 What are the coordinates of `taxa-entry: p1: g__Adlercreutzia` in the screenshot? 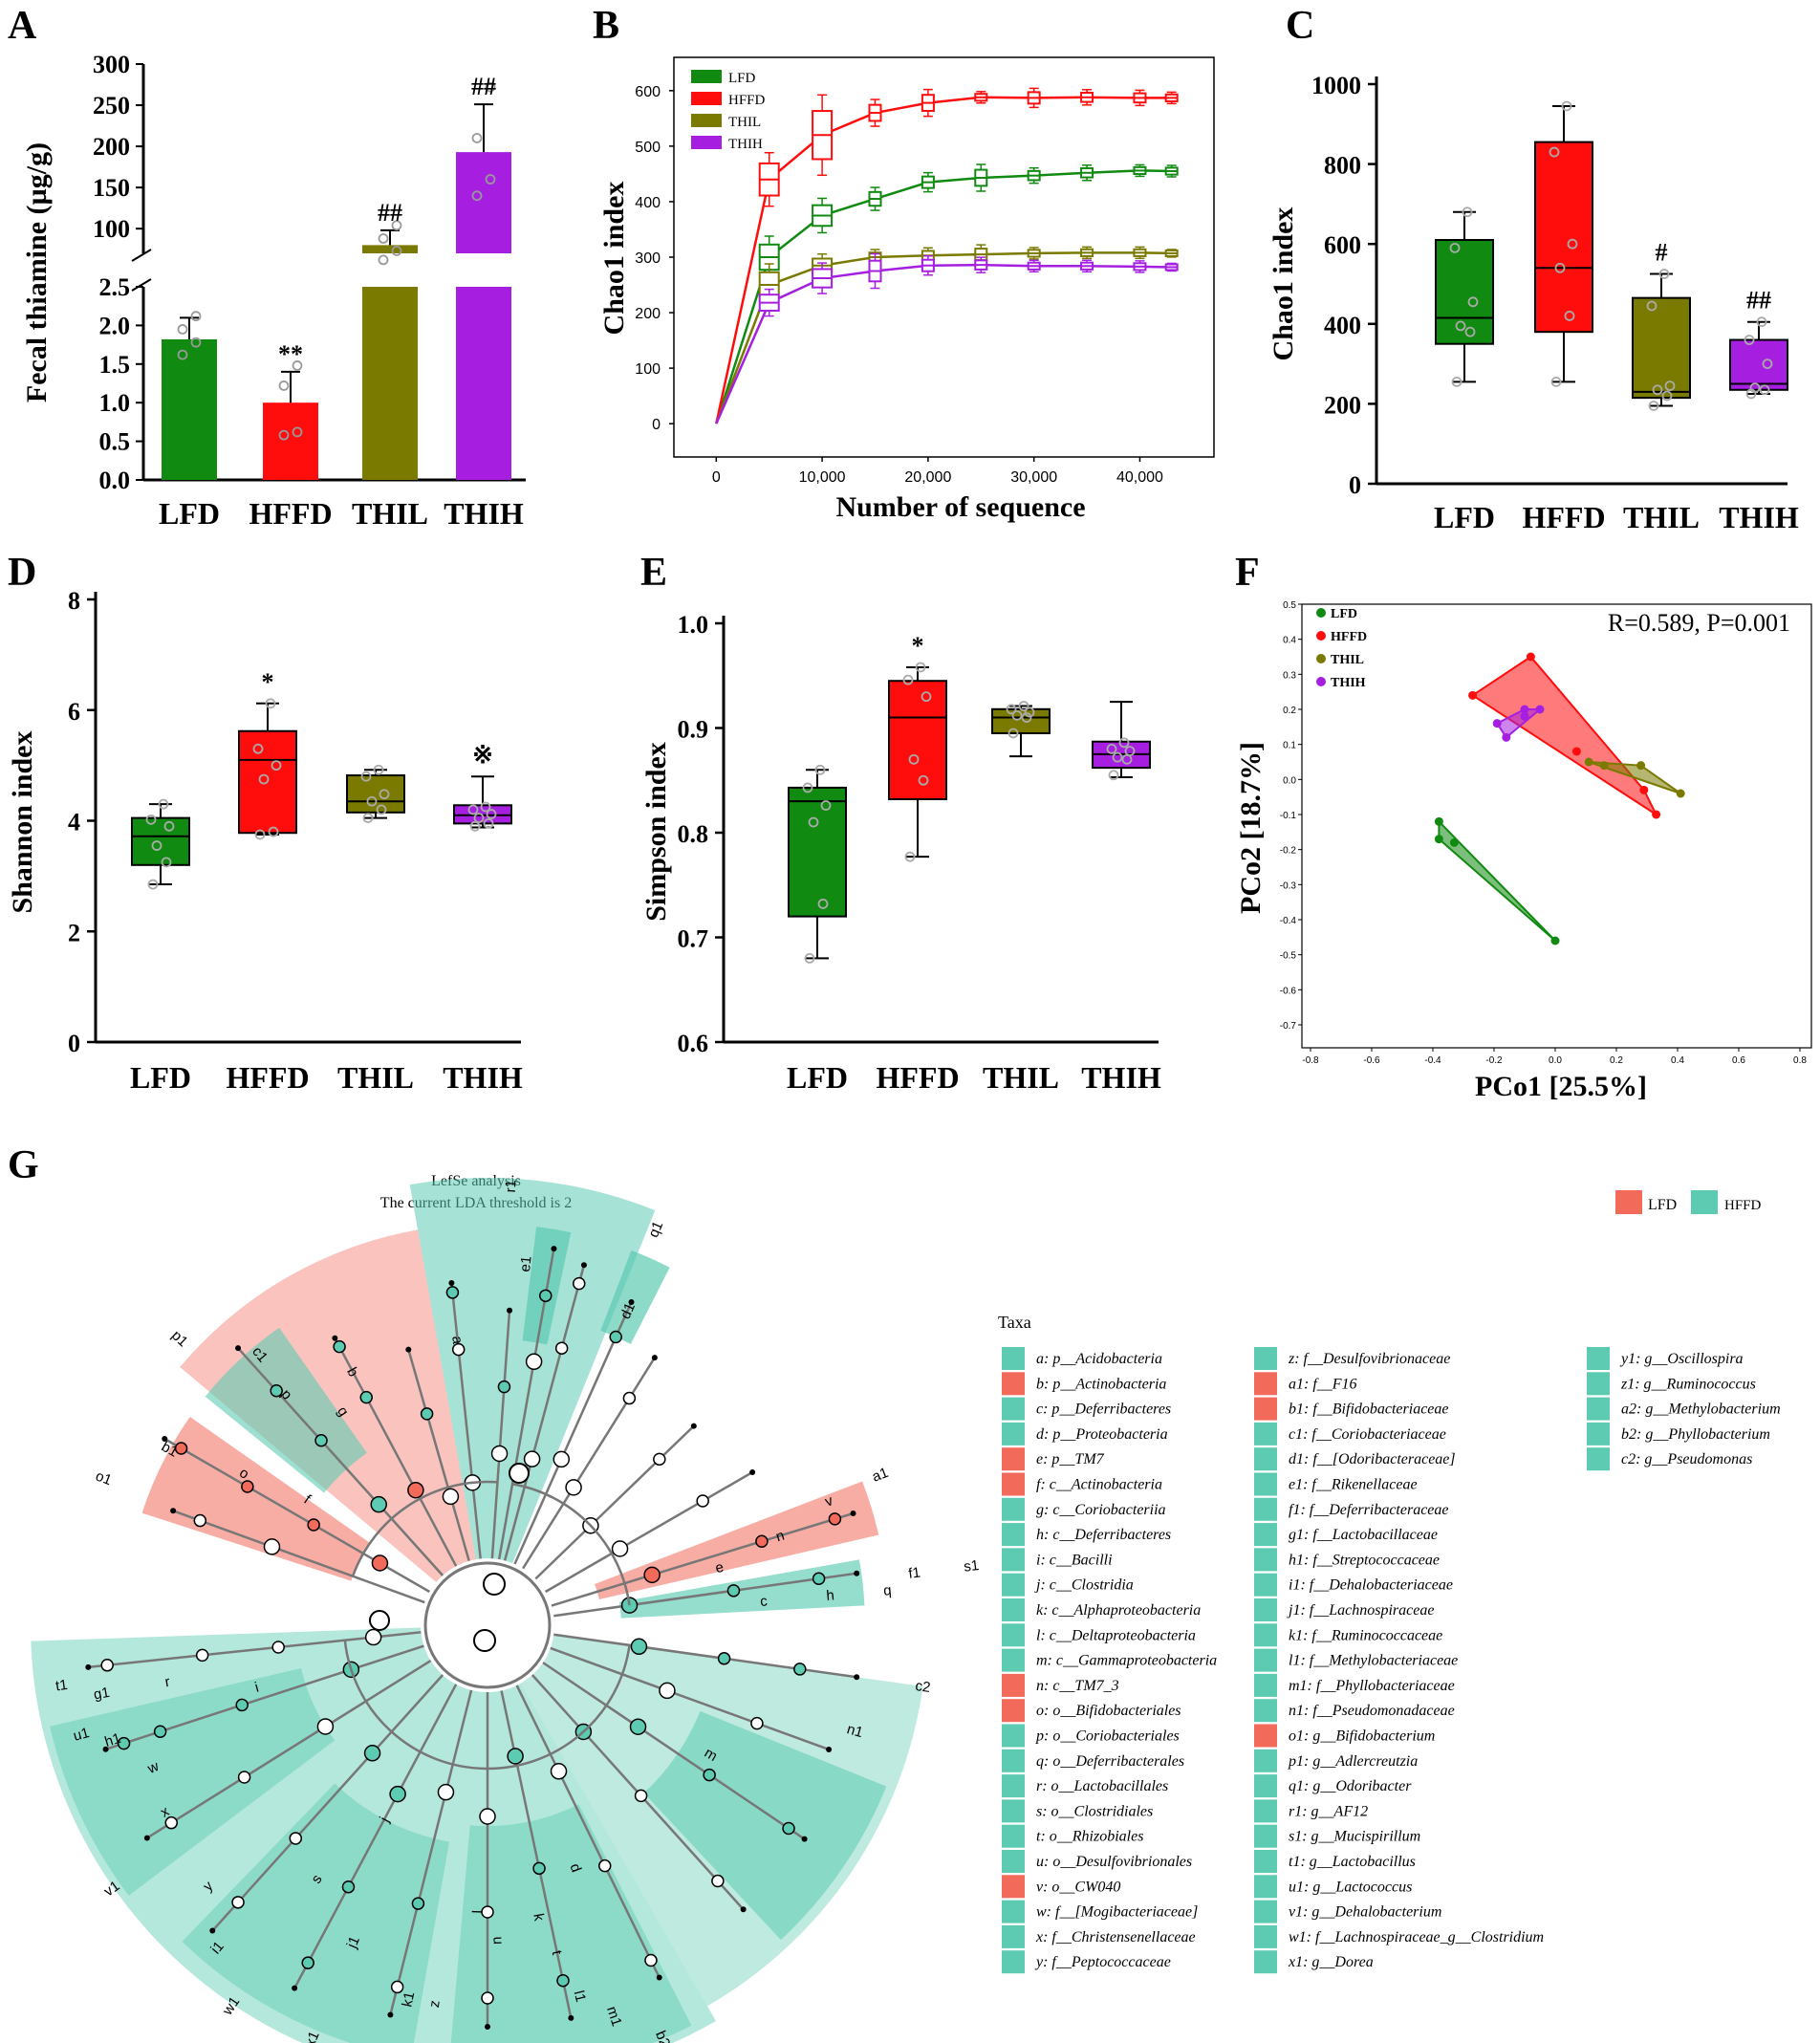 It's located at (1353, 1761).